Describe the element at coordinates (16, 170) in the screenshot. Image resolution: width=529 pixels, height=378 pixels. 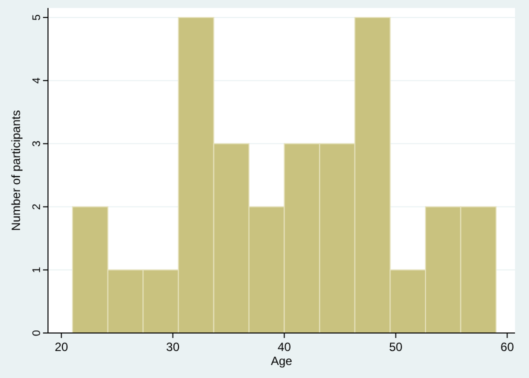
I see `y-axis-title: Number of participants` at that location.